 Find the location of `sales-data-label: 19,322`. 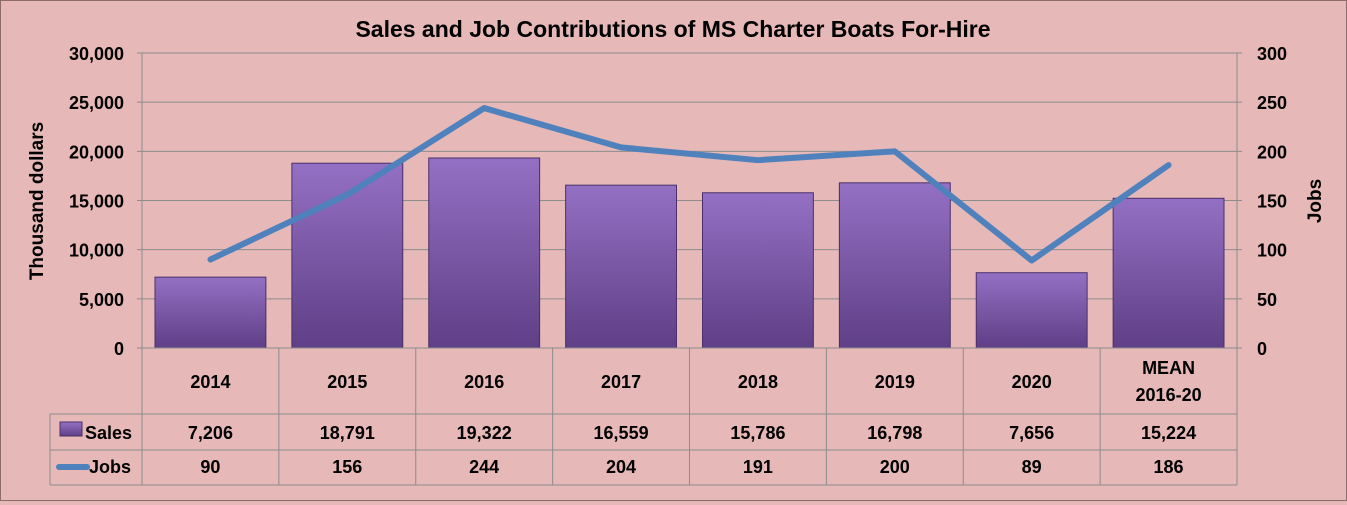

sales-data-label: 19,322 is located at coordinates (484, 433).